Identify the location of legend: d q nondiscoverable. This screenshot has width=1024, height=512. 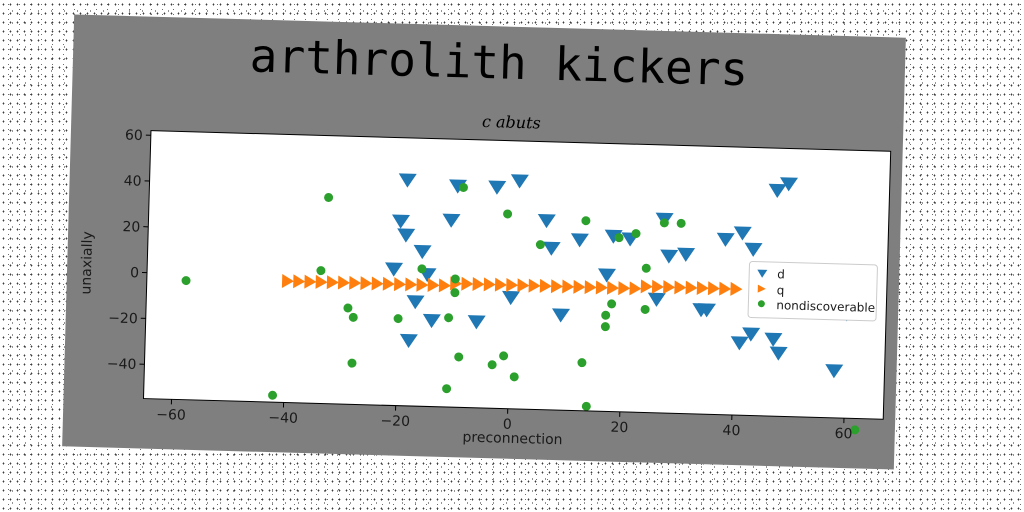
(812, 291).